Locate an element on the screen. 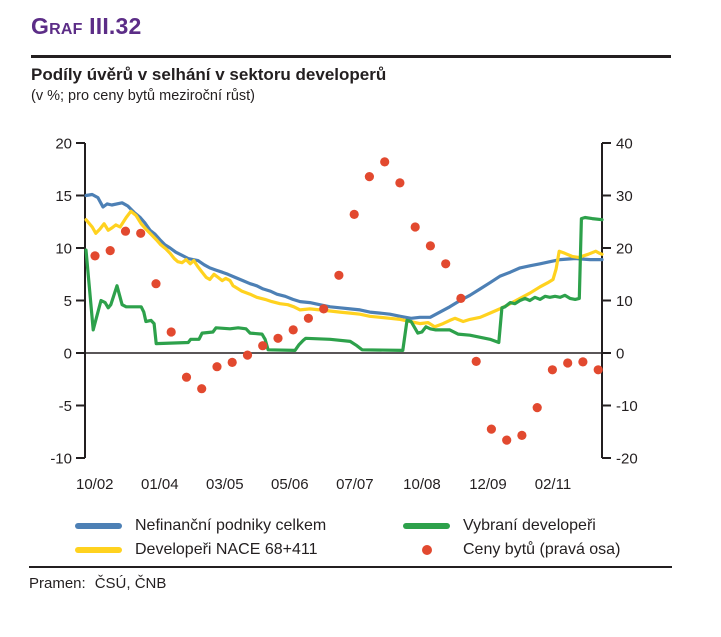 The image size is (721, 637). legend-item-developers-nace: Developeři NACE 68+411 is located at coordinates (196, 550).